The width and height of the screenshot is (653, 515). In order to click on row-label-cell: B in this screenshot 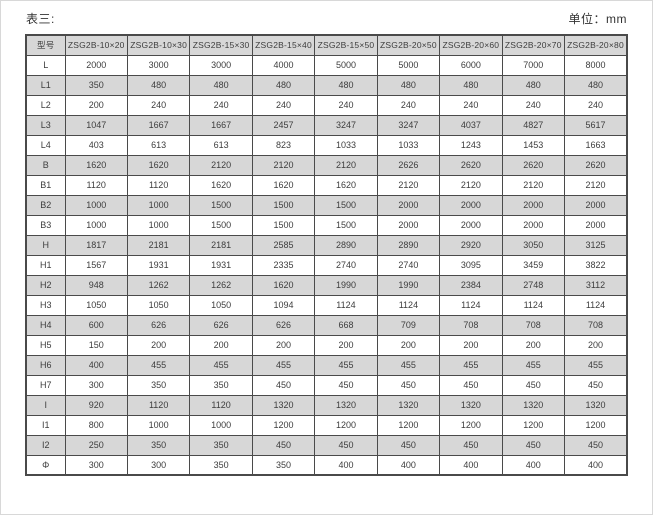, I will do `click(45, 165)`.